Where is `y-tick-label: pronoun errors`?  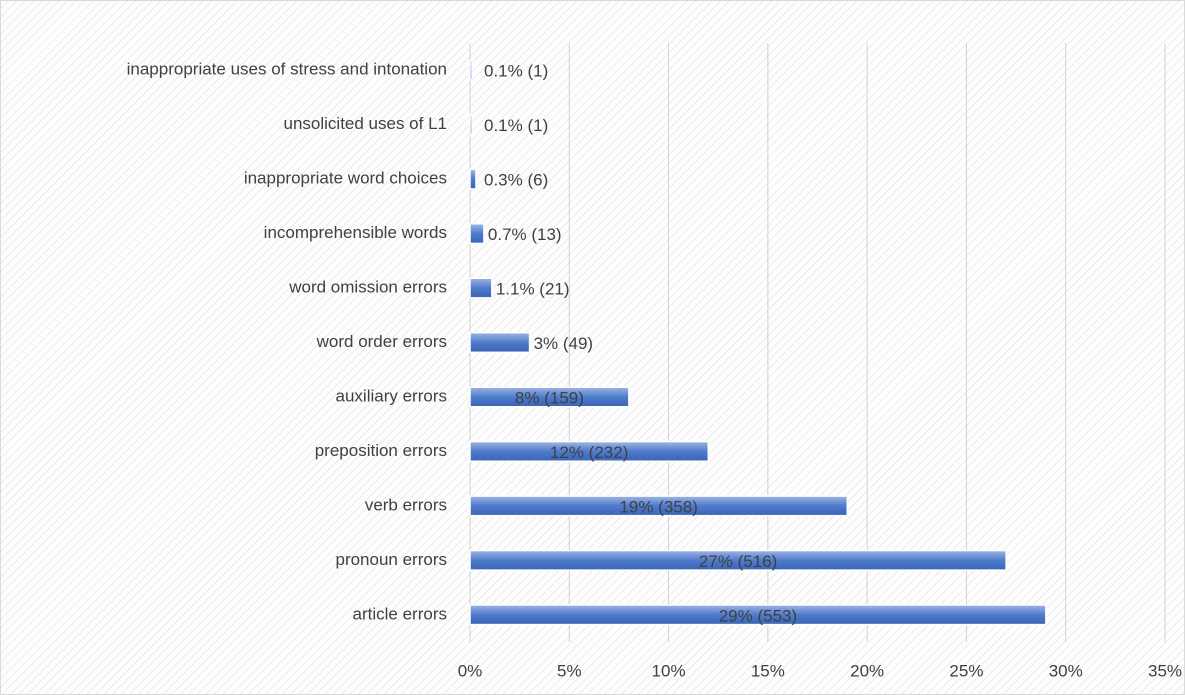
y-tick-label: pronoun errors is located at coordinates (391, 559).